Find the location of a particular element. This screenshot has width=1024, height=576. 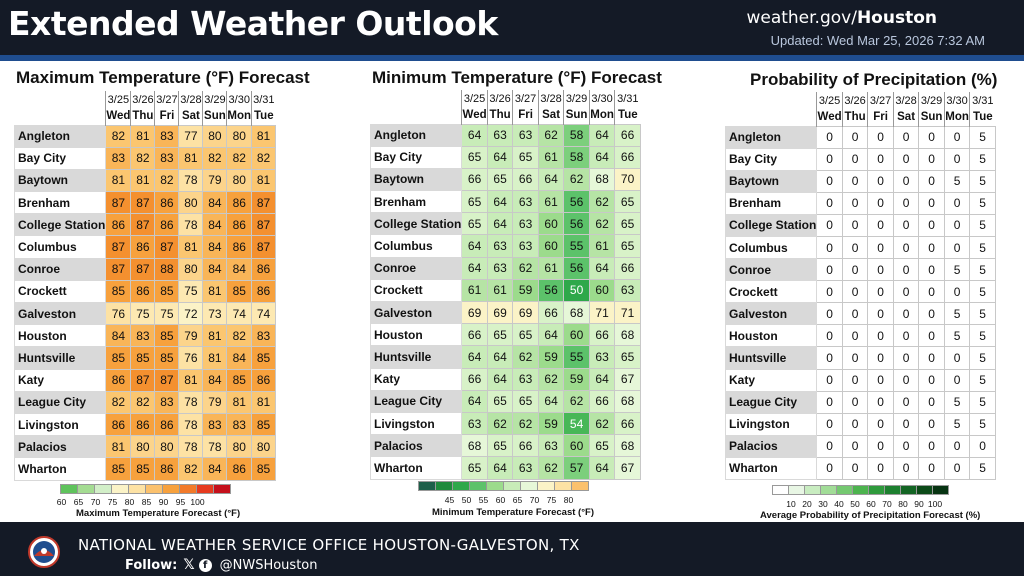

min-temp-city-label: Angleton is located at coordinates (416, 135).